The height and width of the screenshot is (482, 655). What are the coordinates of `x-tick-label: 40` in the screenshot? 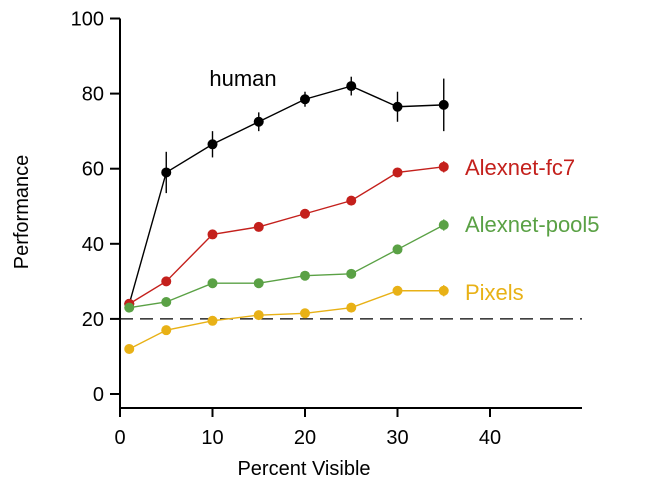 It's located at (490, 438).